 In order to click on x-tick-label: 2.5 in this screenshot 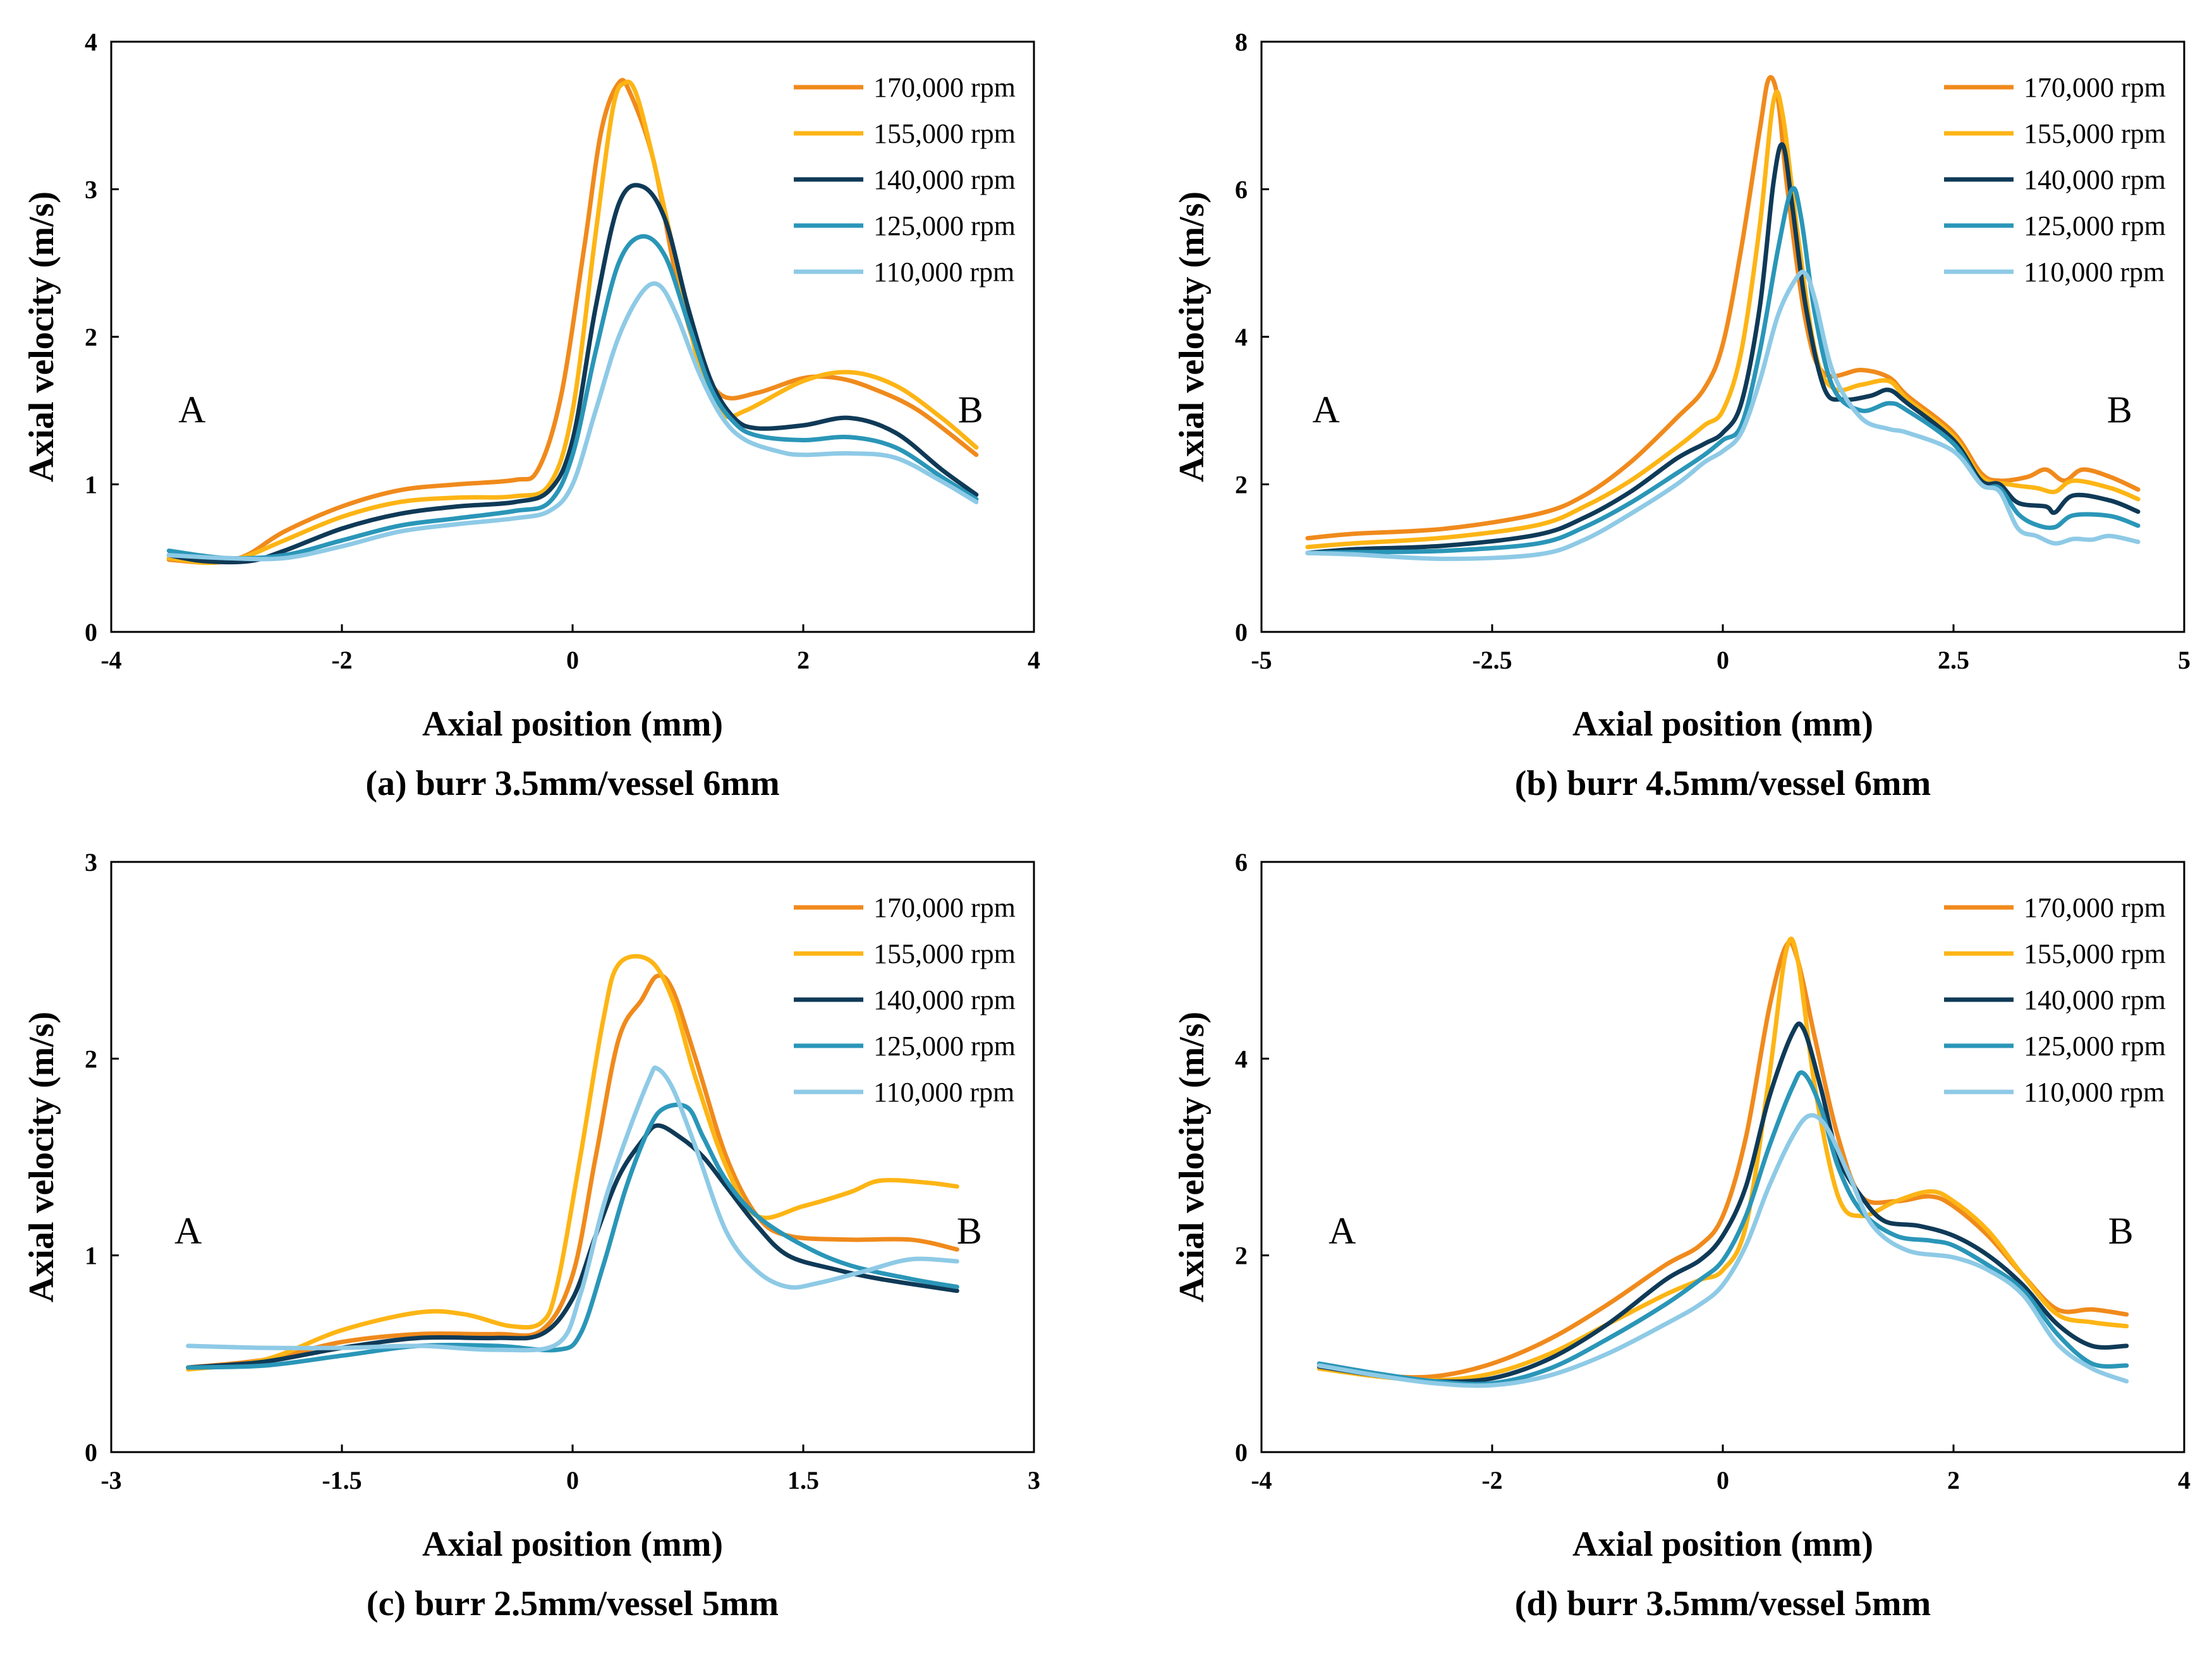, I will do `click(1953, 660)`.